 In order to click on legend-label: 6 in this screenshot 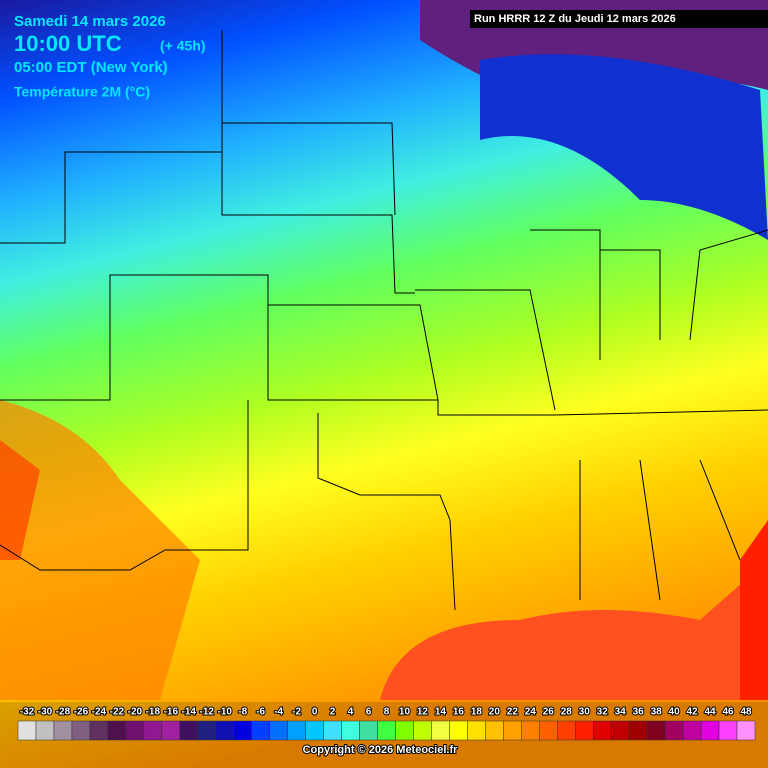, I will do `click(369, 712)`.